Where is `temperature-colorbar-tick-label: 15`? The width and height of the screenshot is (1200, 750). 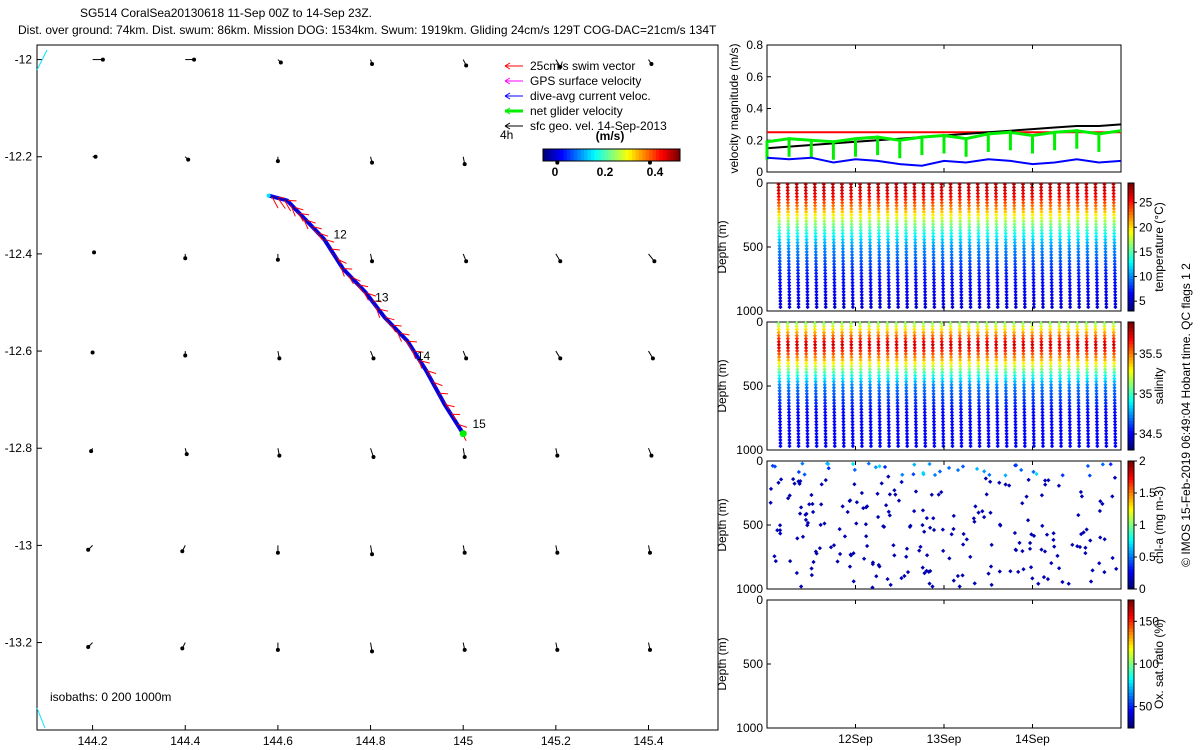 temperature-colorbar-tick-label: 15 is located at coordinates (1146, 252).